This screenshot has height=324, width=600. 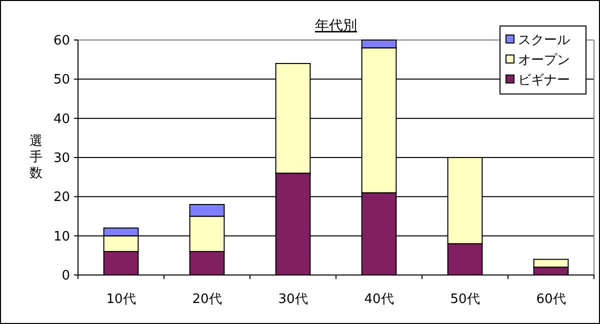 I want to click on x-tick-label: 20代, so click(x=207, y=299).